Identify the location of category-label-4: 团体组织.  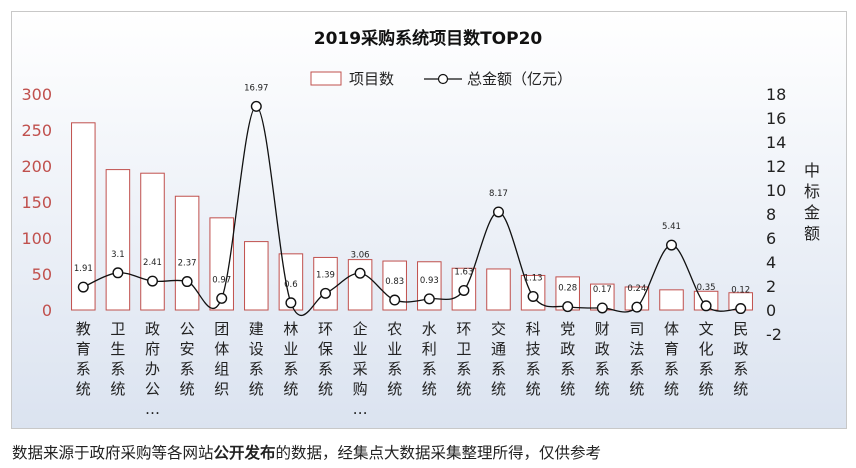
(221, 359).